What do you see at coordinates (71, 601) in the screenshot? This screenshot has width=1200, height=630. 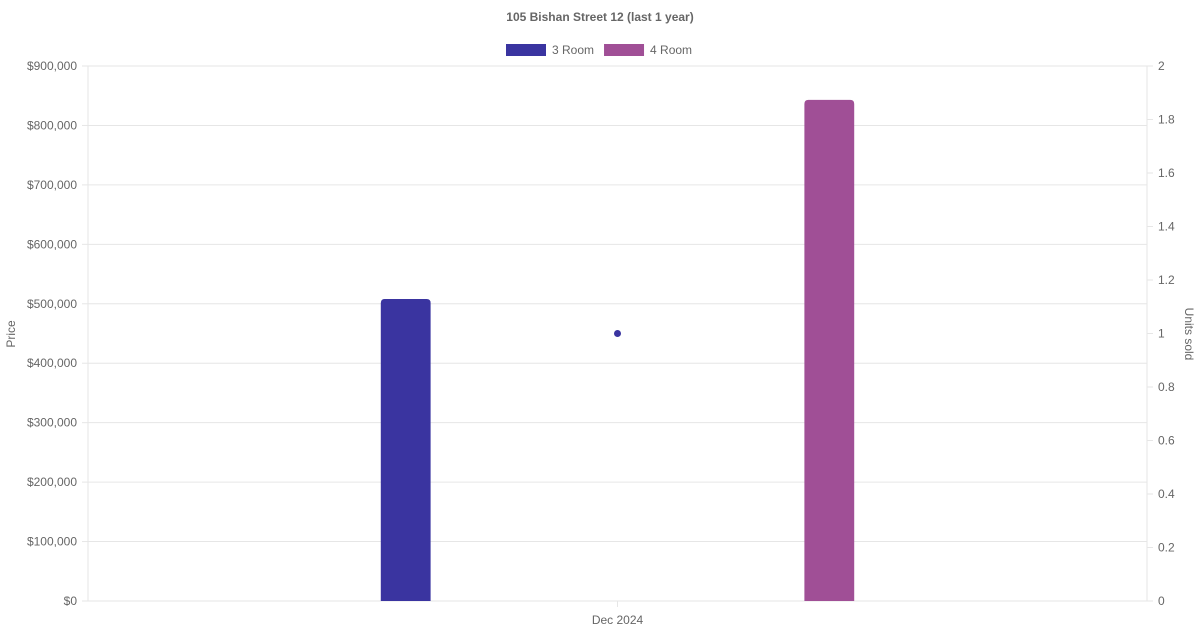 I see `y-tick-label: $0` at bounding box center [71, 601].